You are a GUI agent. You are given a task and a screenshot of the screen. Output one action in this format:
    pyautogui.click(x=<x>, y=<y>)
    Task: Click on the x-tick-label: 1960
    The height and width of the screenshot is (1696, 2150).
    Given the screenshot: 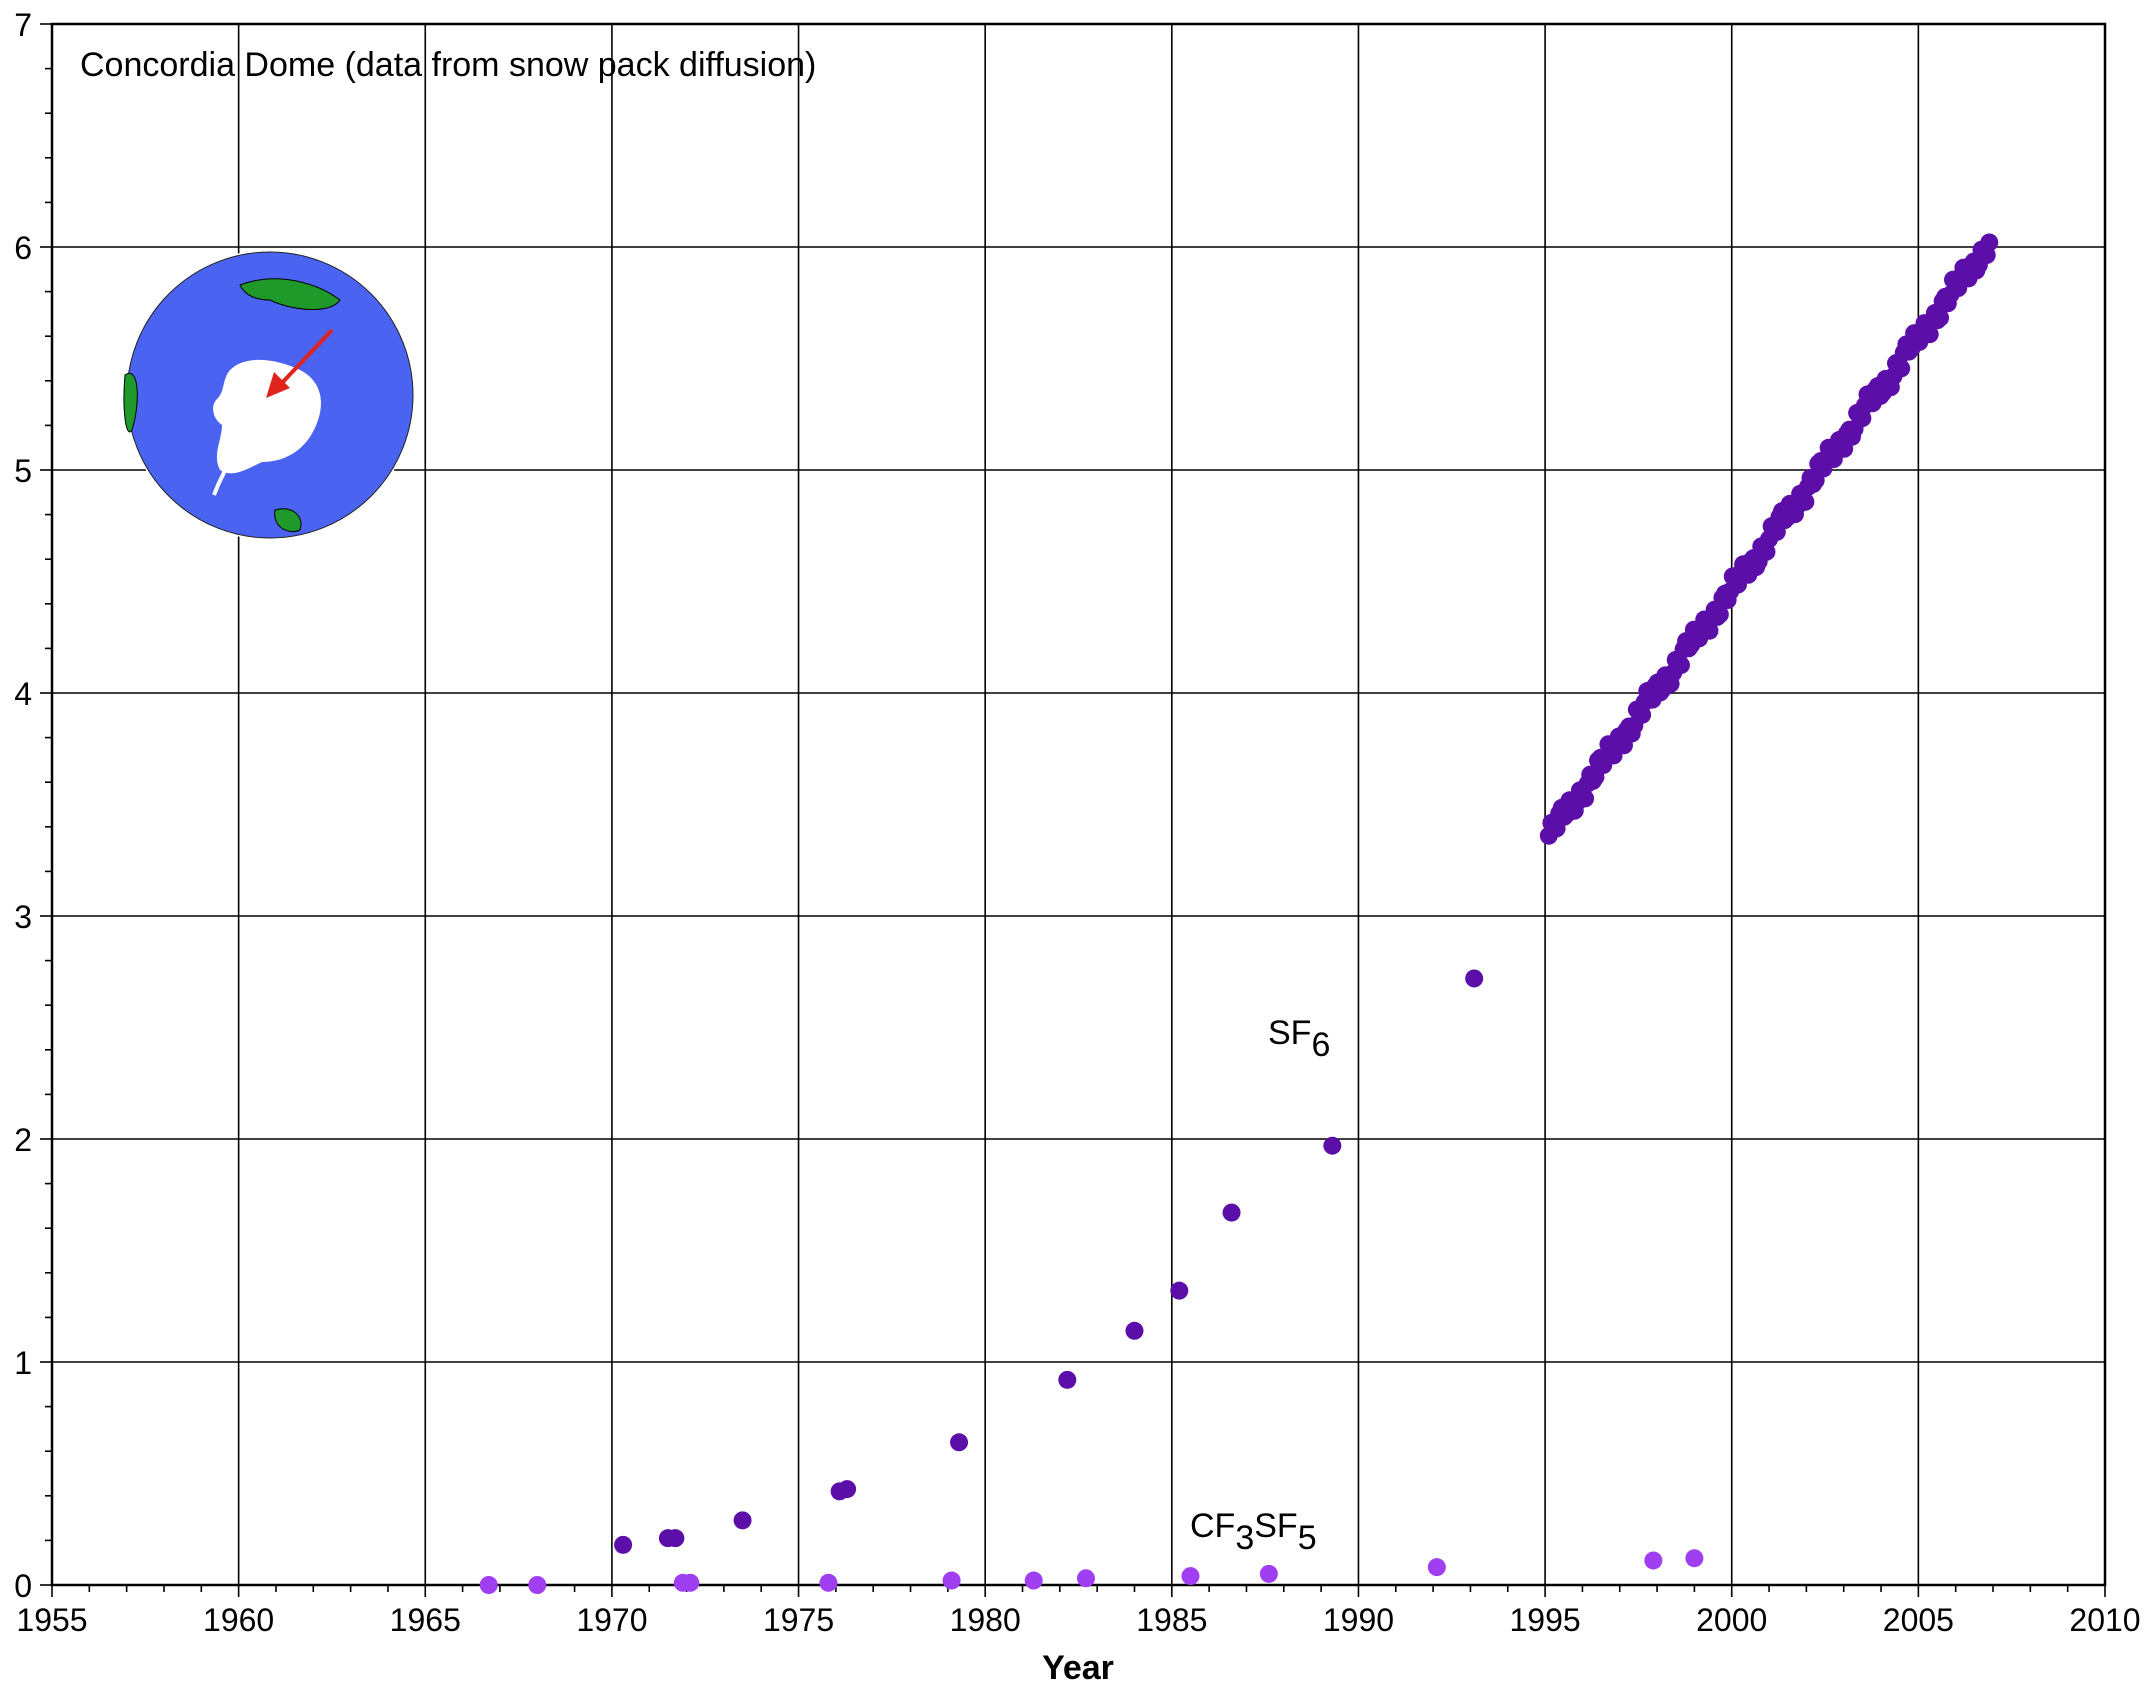 What is the action you would take?
    pyautogui.click(x=238, y=1620)
    